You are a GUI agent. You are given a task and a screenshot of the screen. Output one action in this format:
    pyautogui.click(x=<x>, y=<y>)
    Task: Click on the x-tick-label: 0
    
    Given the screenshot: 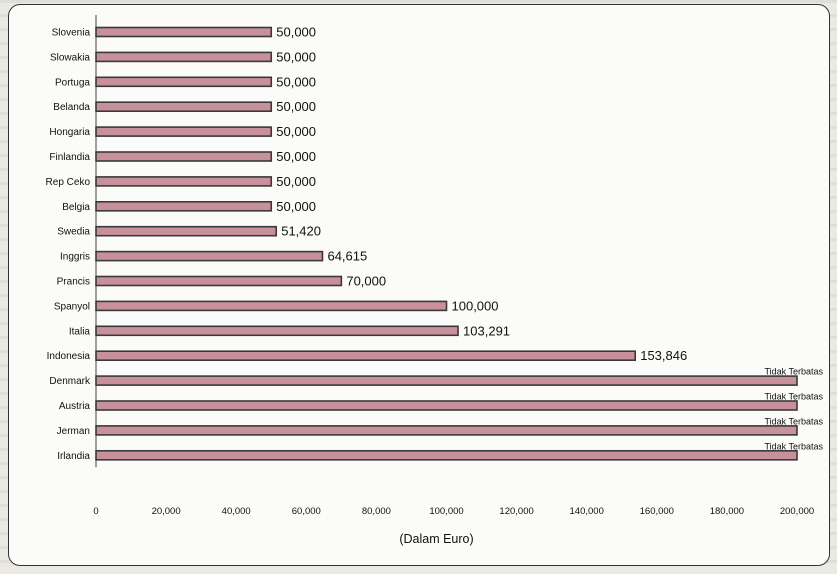 What is the action you would take?
    pyautogui.click(x=95, y=511)
    